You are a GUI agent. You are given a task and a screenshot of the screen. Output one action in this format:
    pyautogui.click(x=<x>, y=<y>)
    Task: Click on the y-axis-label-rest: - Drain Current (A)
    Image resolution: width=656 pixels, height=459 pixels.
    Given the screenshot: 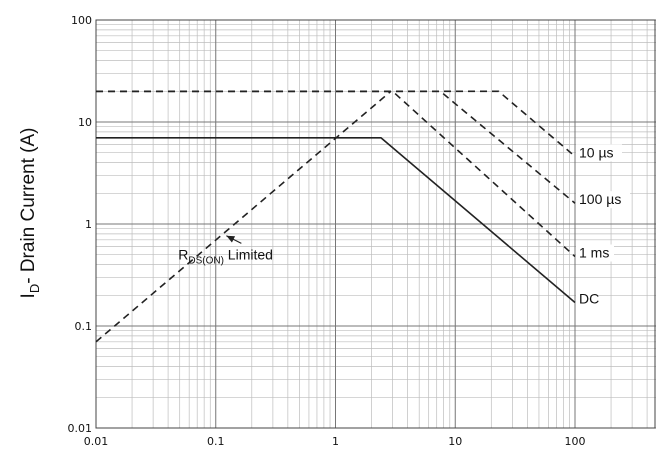 What is the action you would take?
    pyautogui.click(x=28, y=206)
    